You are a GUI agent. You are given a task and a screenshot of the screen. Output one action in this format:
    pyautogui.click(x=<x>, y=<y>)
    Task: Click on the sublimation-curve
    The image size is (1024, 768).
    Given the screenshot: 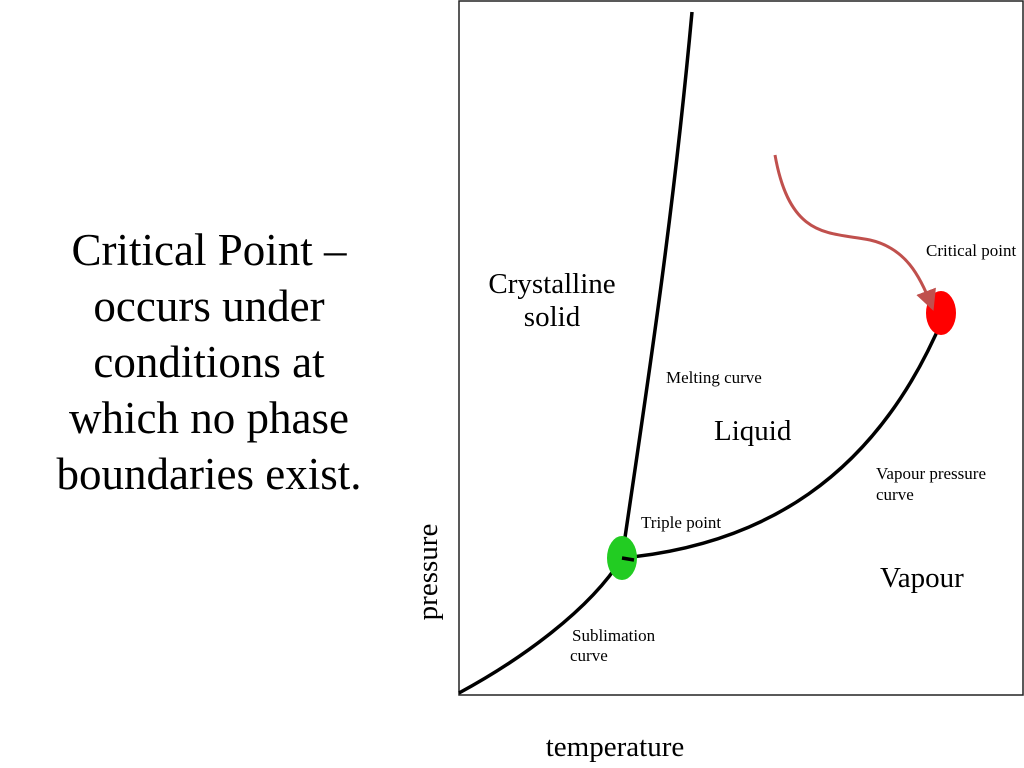 What is the action you would take?
    pyautogui.click(x=541, y=626)
    